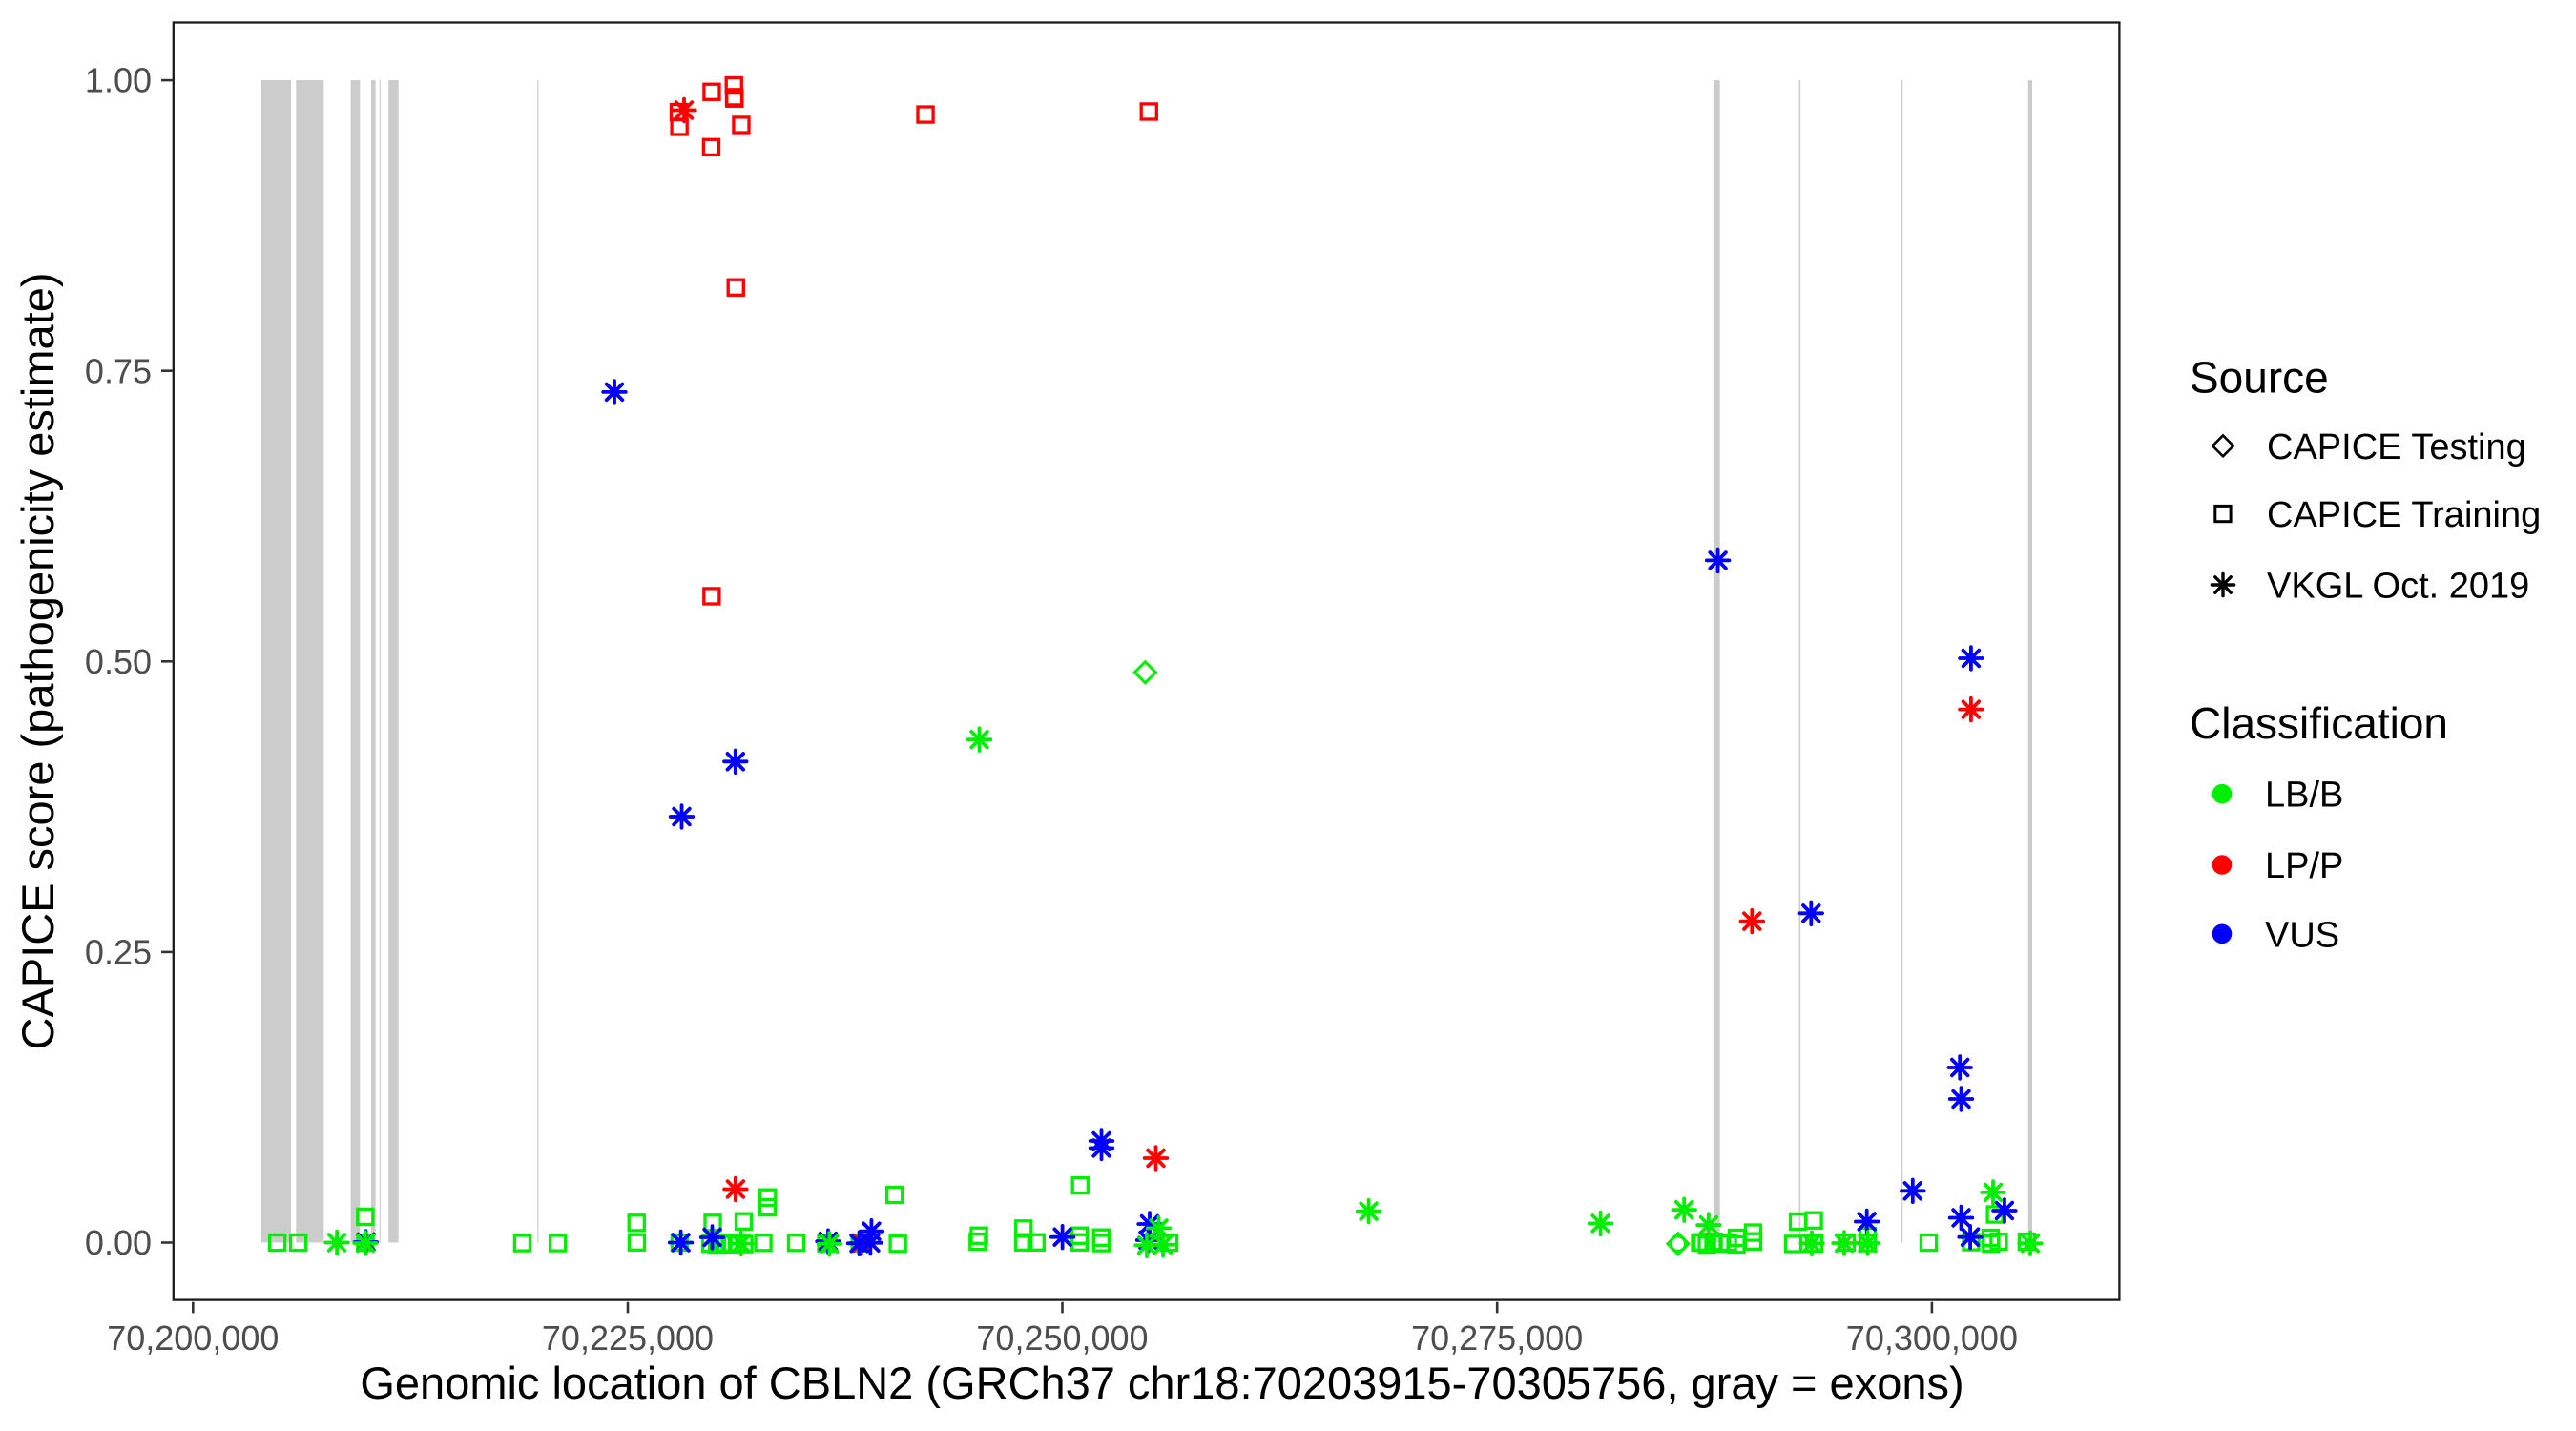 The image size is (2576, 1431). What do you see at coordinates (2319, 723) in the screenshot?
I see `svg-text: Classification` at bounding box center [2319, 723].